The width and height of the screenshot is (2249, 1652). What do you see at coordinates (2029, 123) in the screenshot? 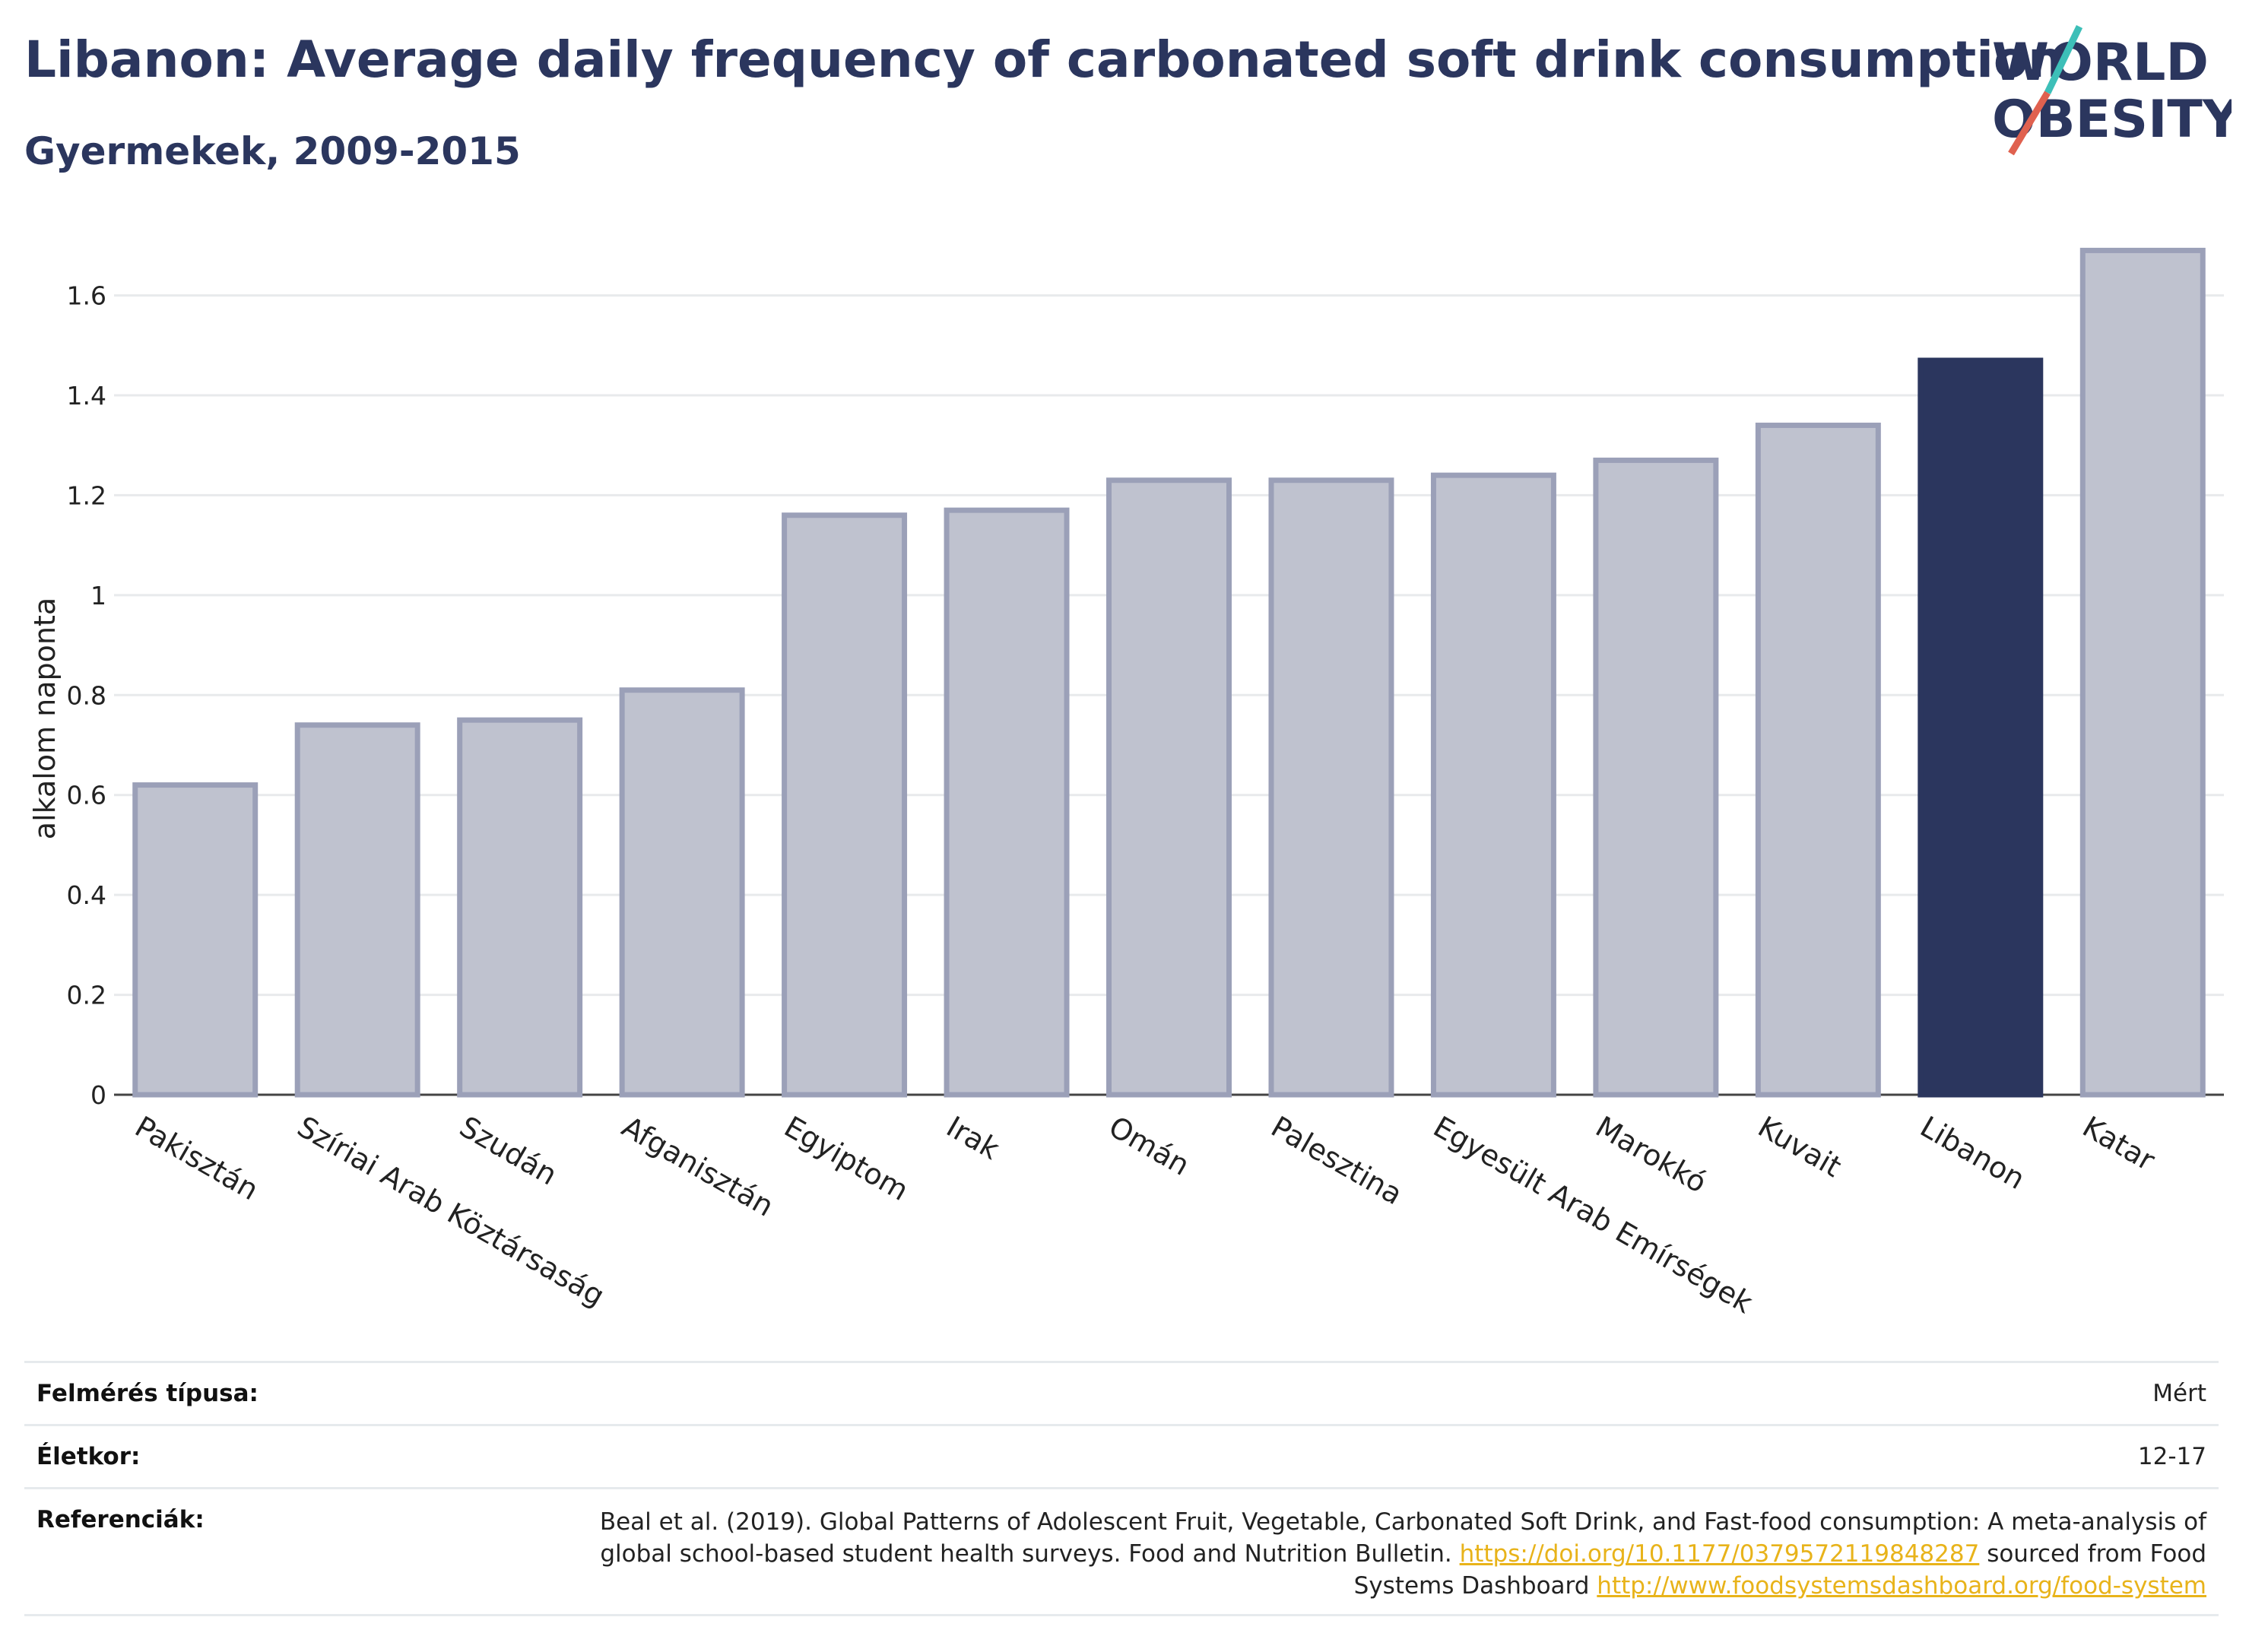
I see `logo-red-slash` at bounding box center [2029, 123].